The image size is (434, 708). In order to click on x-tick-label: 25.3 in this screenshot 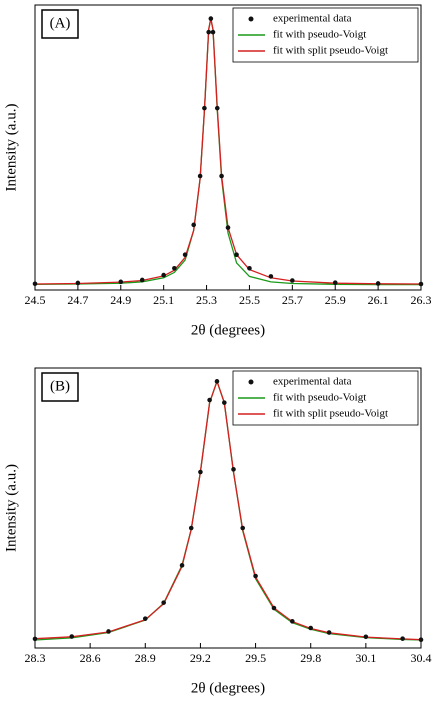, I will do `click(206, 300)`.